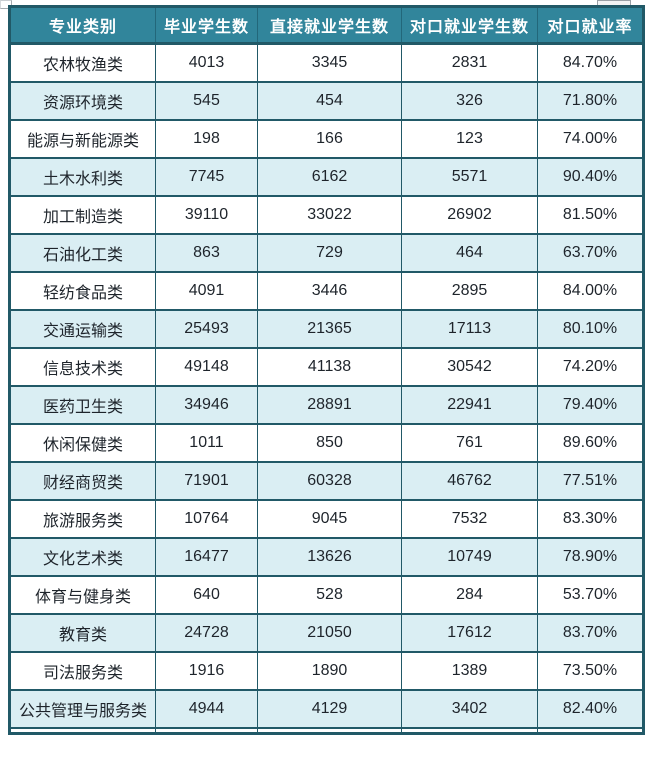 Image resolution: width=646 pixels, height=774 pixels. I want to click on value-cell: 22941, so click(469, 404).